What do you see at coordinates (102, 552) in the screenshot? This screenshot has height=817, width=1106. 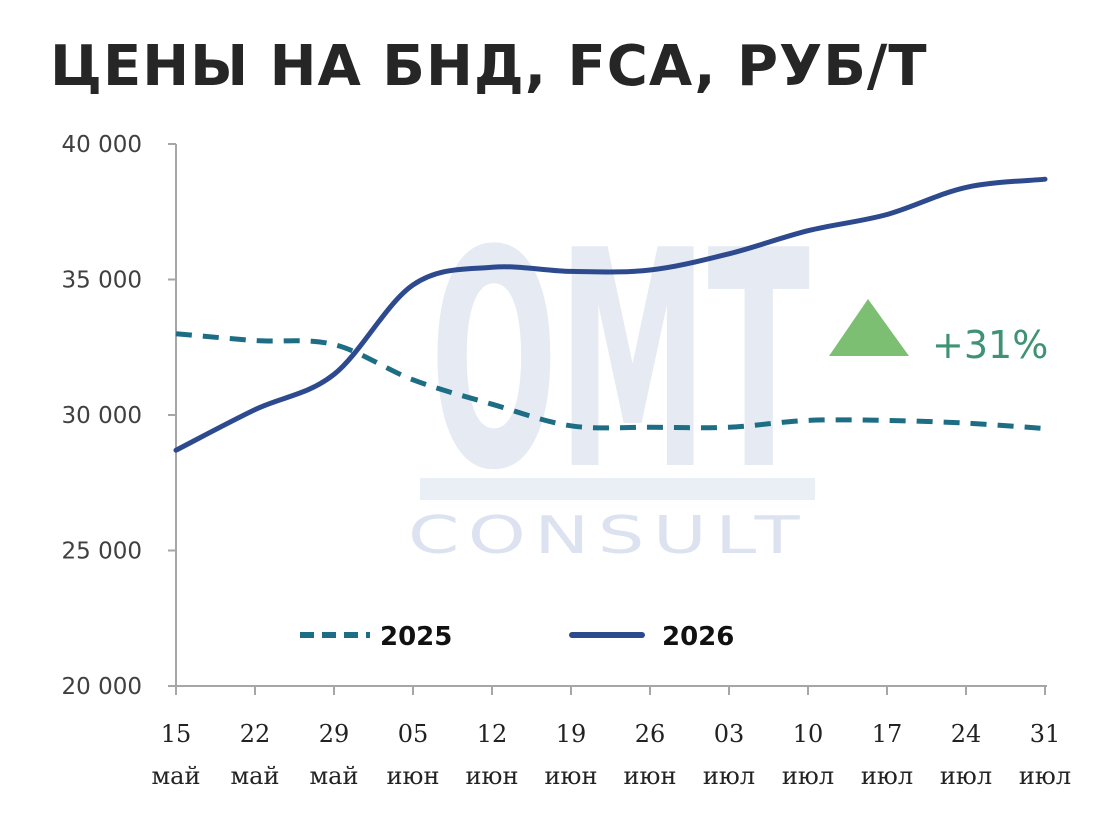 I see `y-tick-label: 25 000` at bounding box center [102, 552].